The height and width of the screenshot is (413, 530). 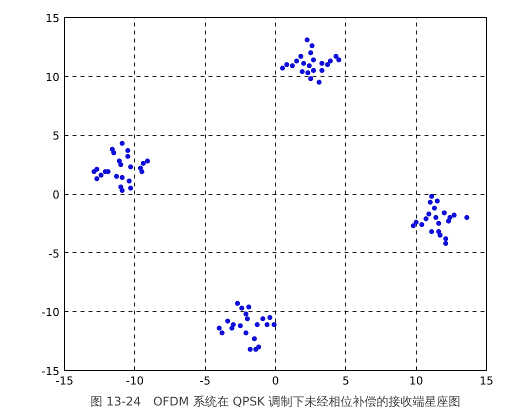 What do you see at coordinates (54, 253) in the screenshot?
I see `y-tick-label: -5` at bounding box center [54, 253].